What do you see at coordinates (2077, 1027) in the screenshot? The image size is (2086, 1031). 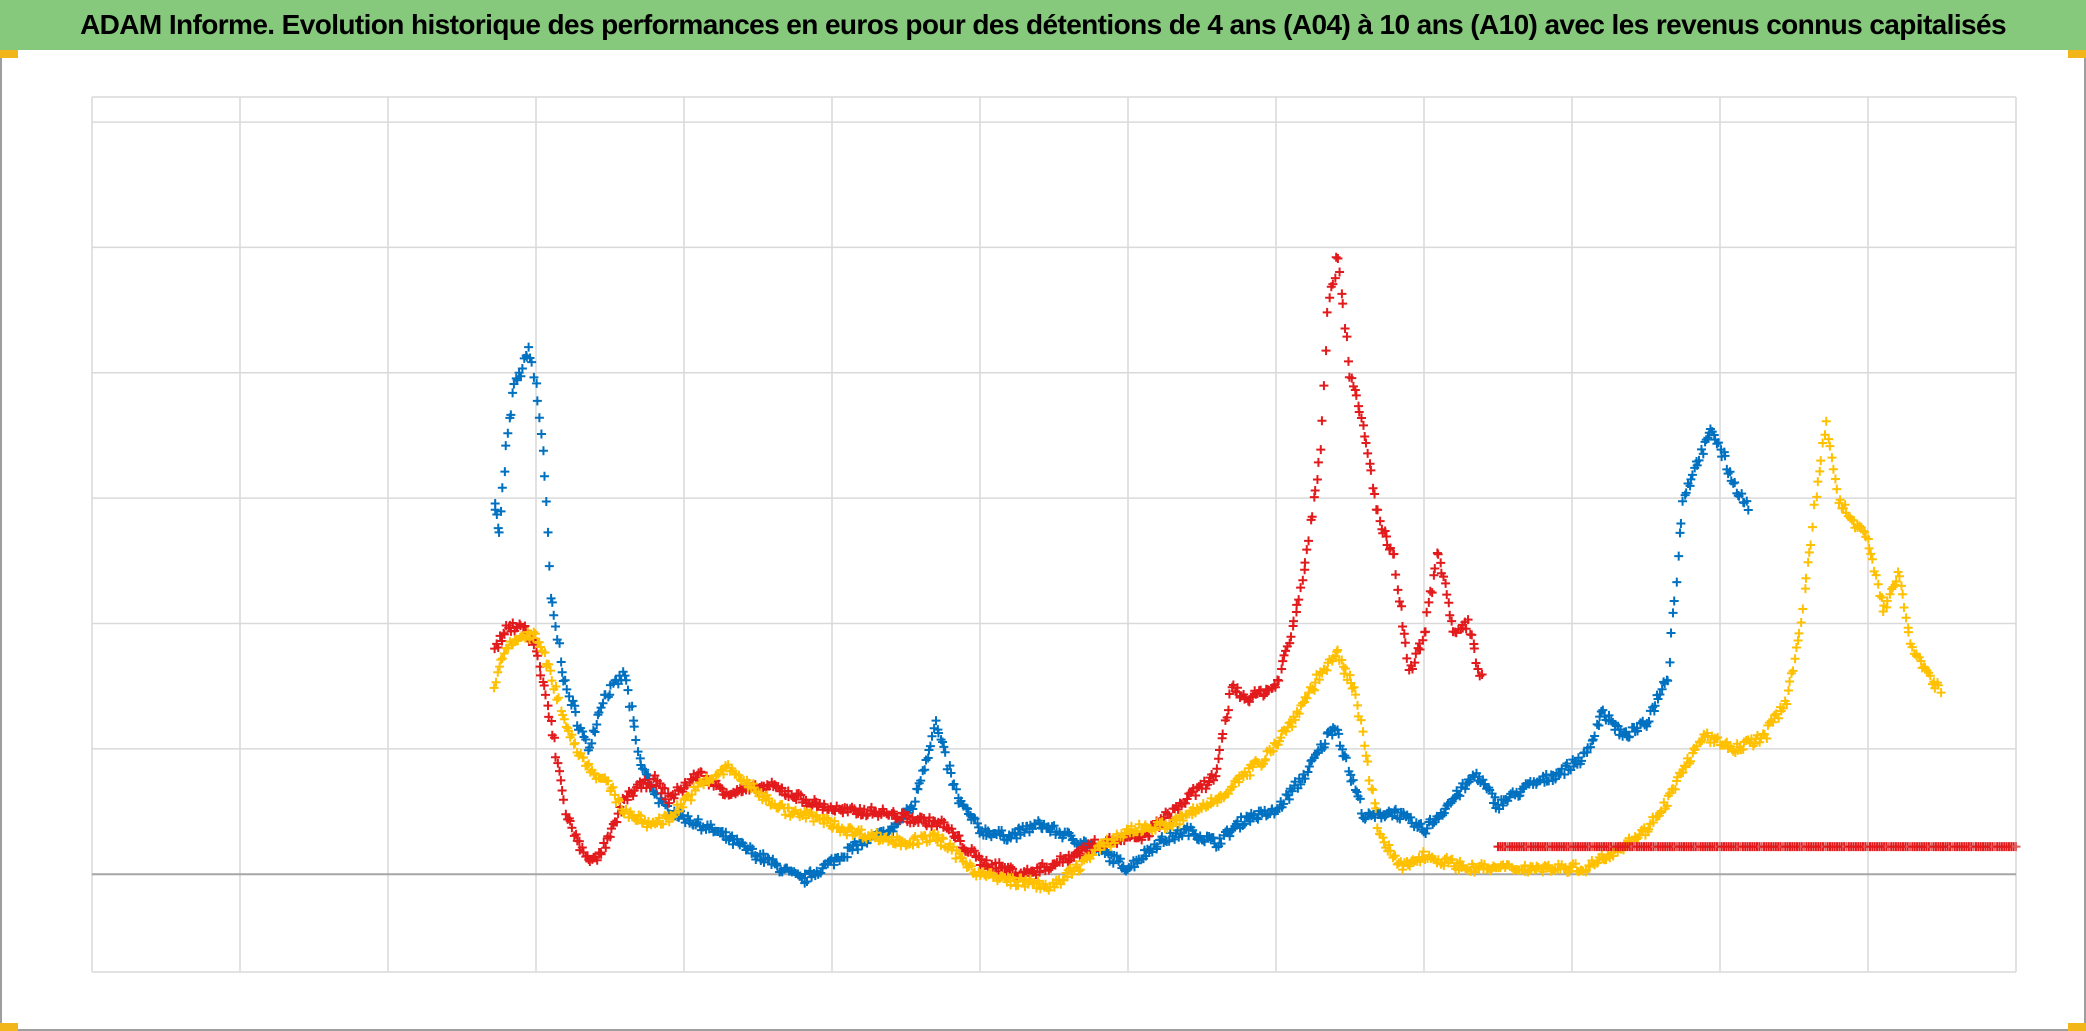 I see `corner-mark-bottom-right` at bounding box center [2077, 1027].